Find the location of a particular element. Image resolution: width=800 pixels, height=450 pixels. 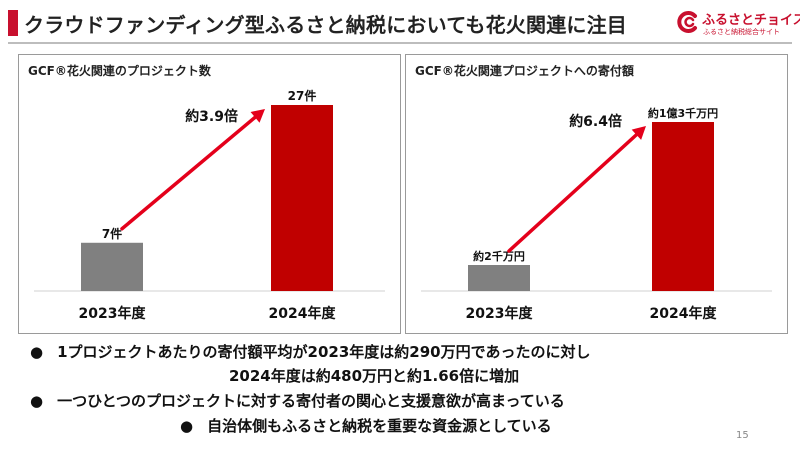

header-divider is located at coordinates (400, 43).